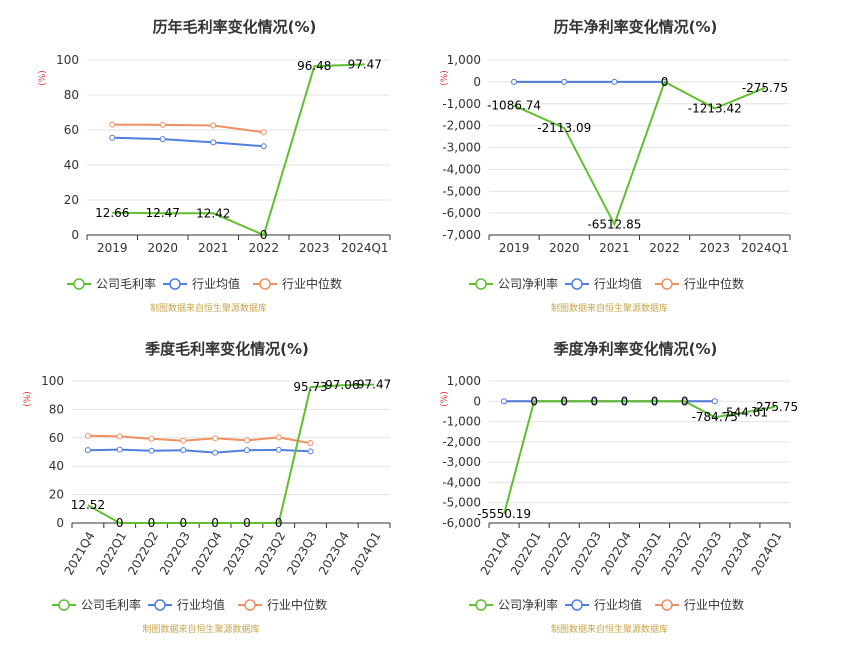  Describe the element at coordinates (310, 387) in the screenshot. I see `data-label: 95.73` at that location.